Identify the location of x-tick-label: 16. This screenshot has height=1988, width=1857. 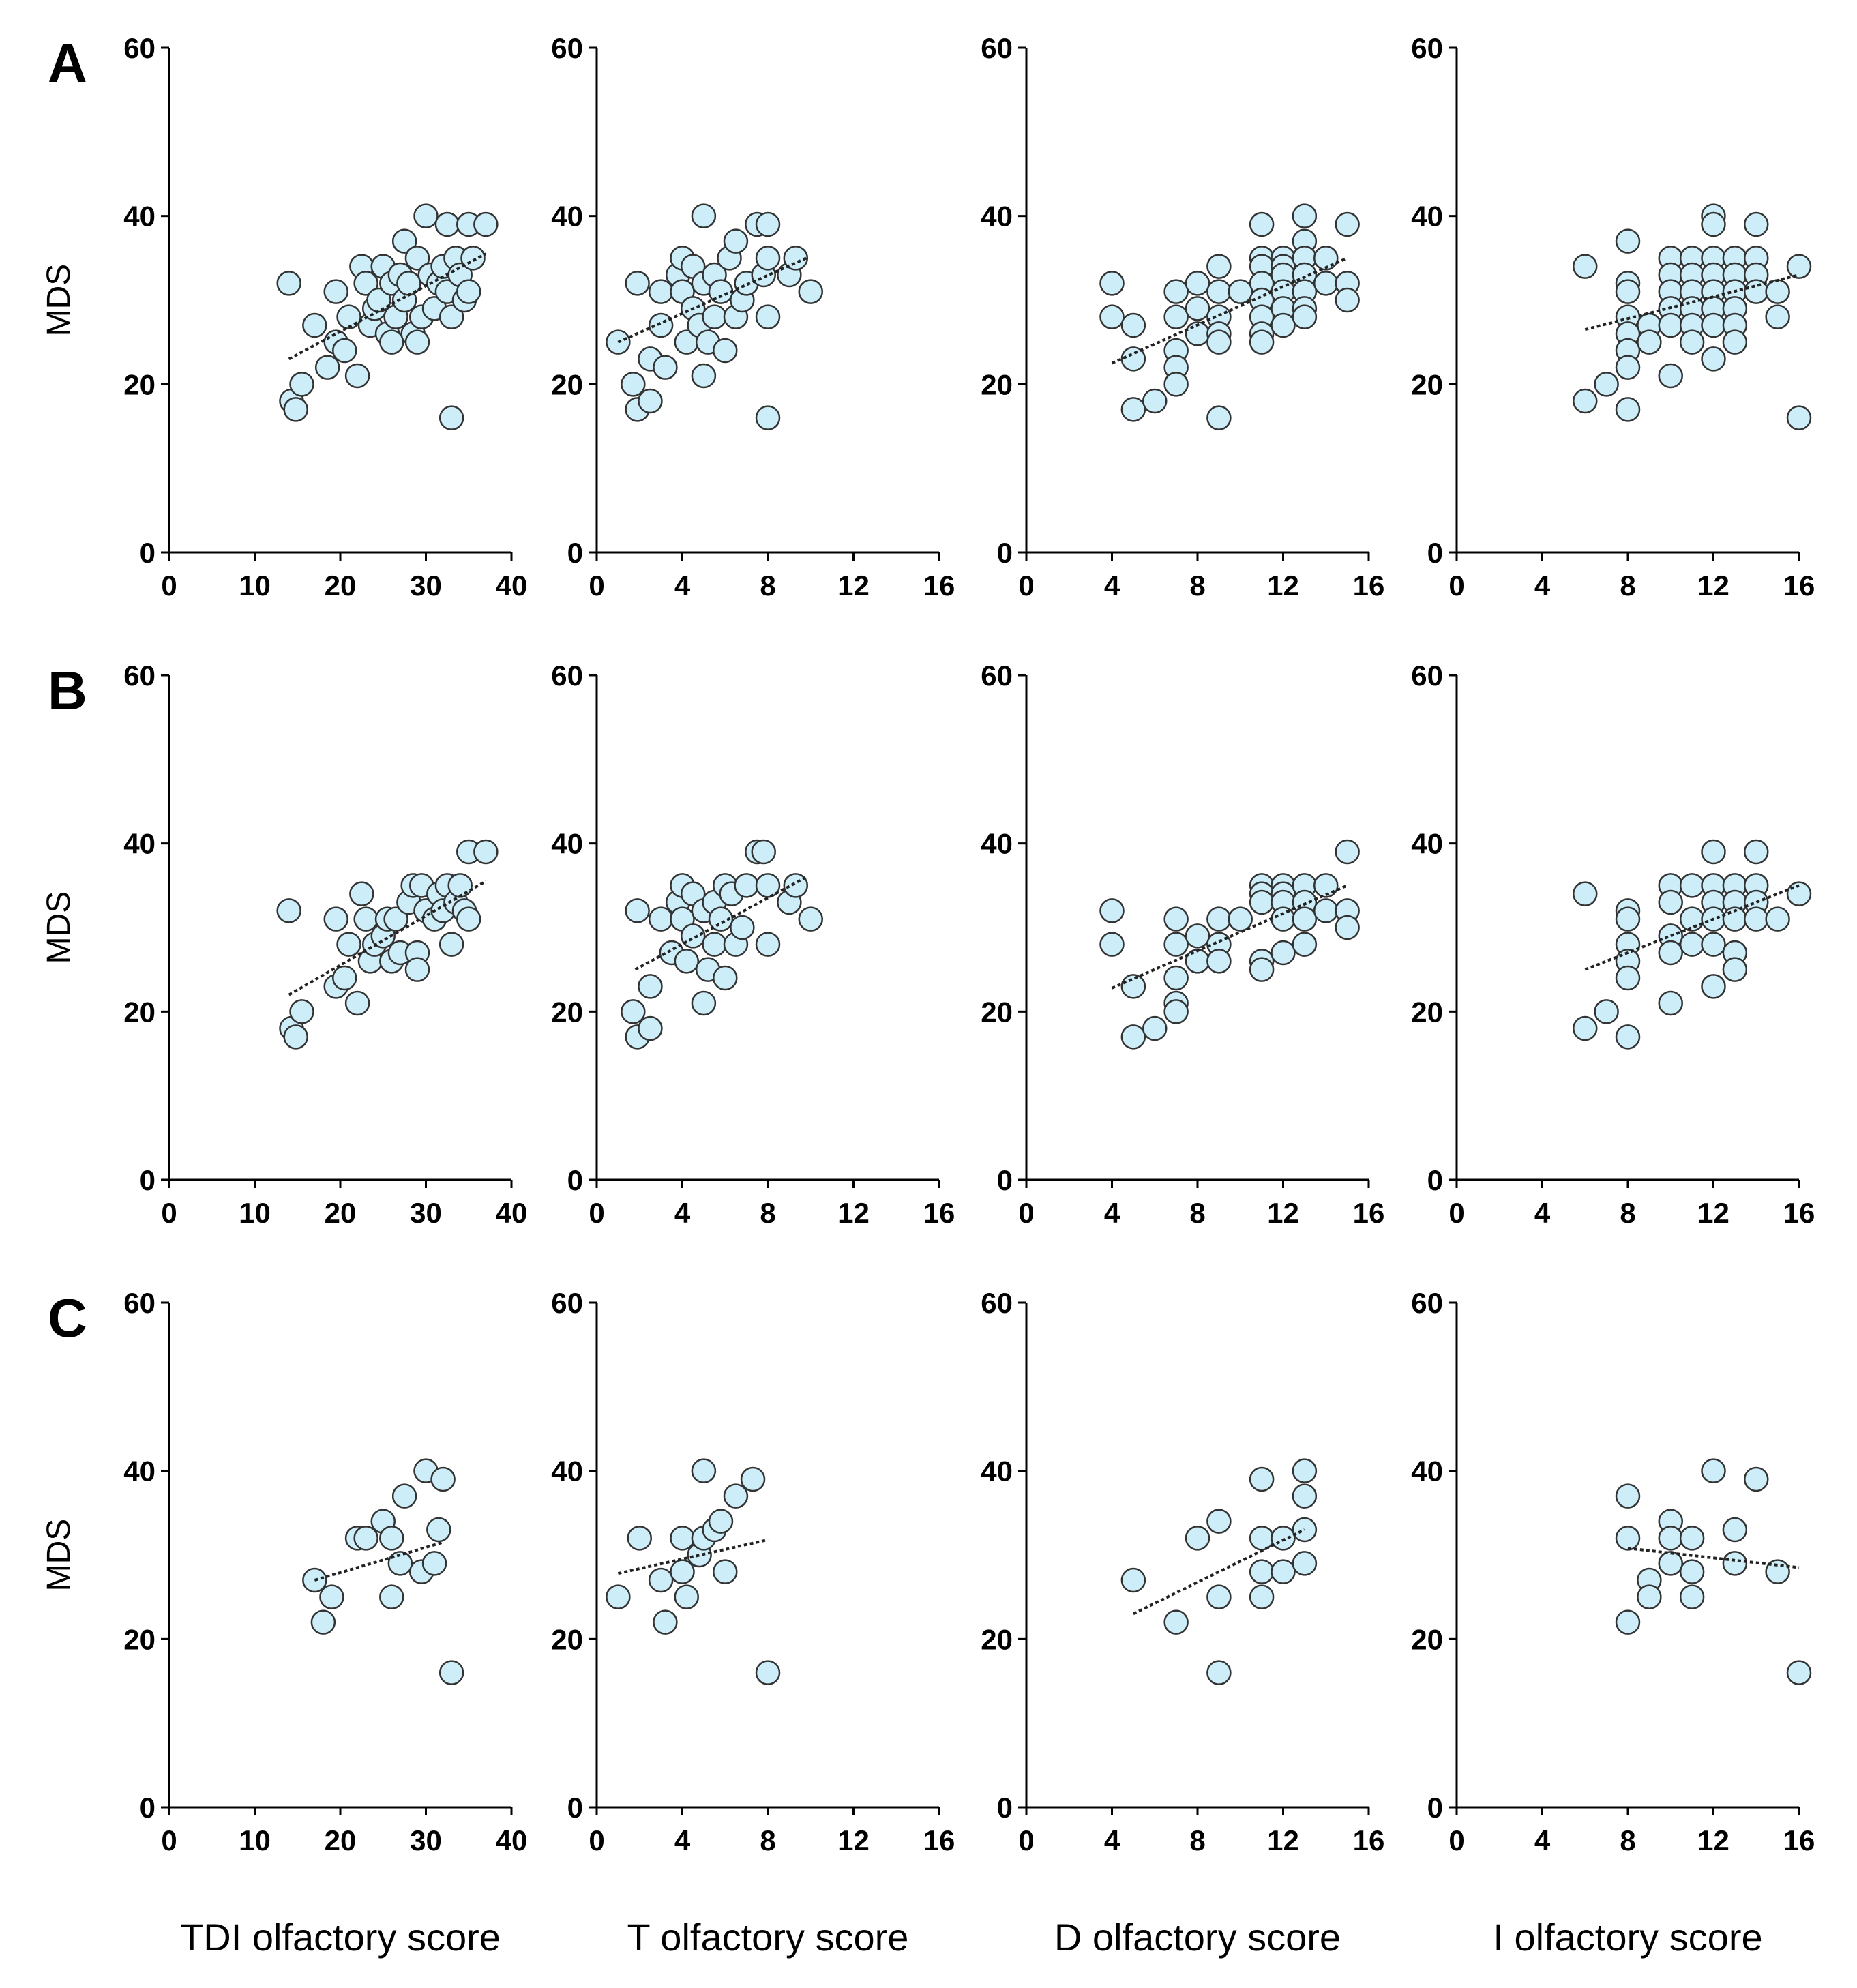
(1369, 1213).